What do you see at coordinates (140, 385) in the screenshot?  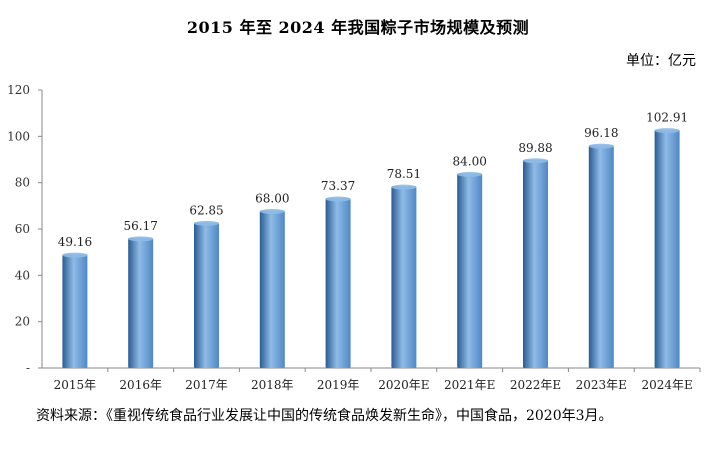 I see `x-tick-label: 2016年` at bounding box center [140, 385].